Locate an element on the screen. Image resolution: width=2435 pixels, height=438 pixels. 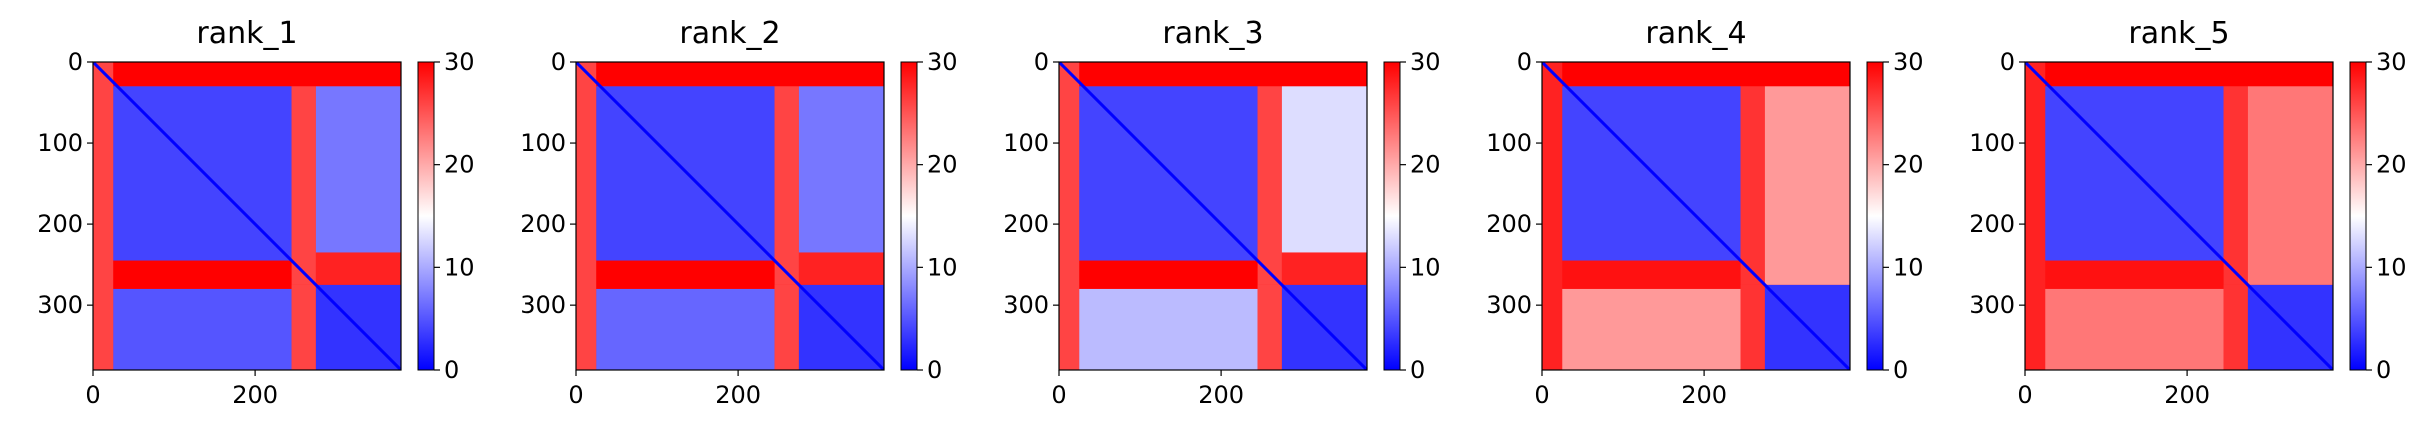
panel-title: rank_4 is located at coordinates (1695, 33).